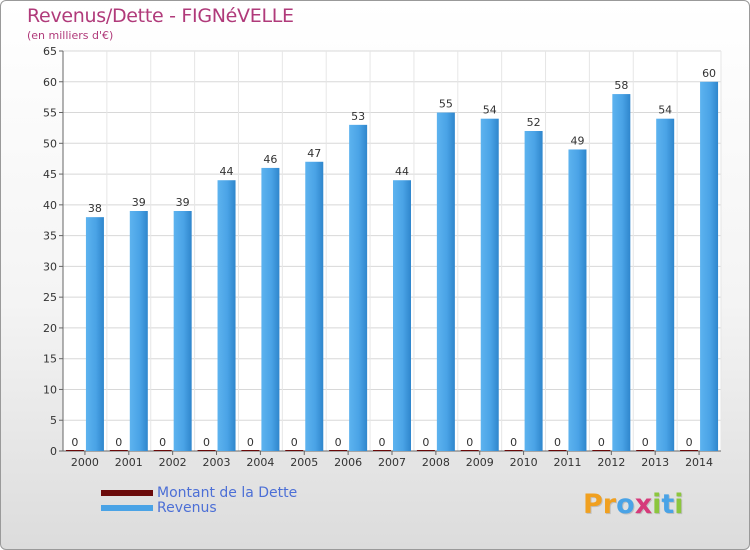 The height and width of the screenshot is (550, 750). What do you see at coordinates (577, 140) in the screenshot?
I see `revenue-value-label: 49` at bounding box center [577, 140].